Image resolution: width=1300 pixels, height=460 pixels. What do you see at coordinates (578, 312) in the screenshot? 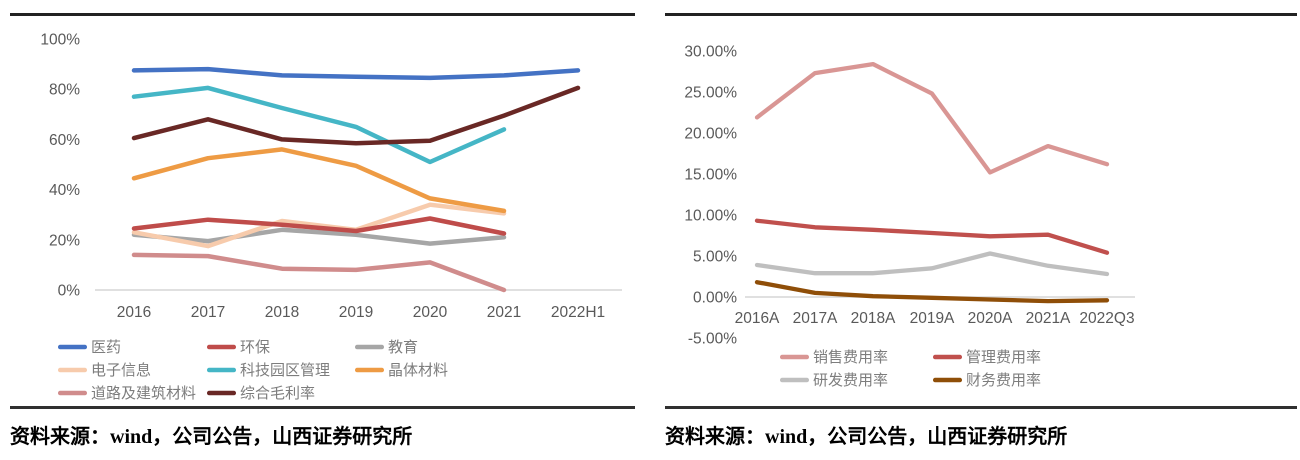
I see `x-tick-label: 2022H1` at bounding box center [578, 312].